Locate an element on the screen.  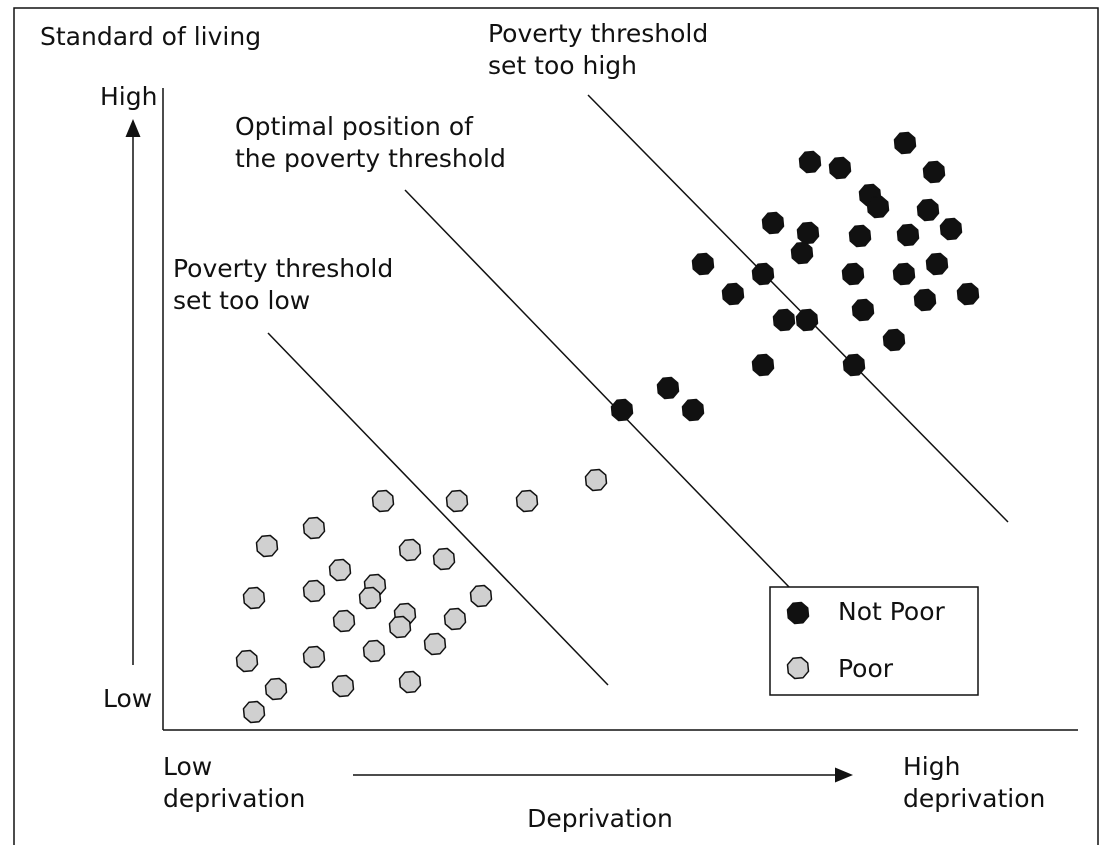
legend-markers is located at coordinates (798, 640).